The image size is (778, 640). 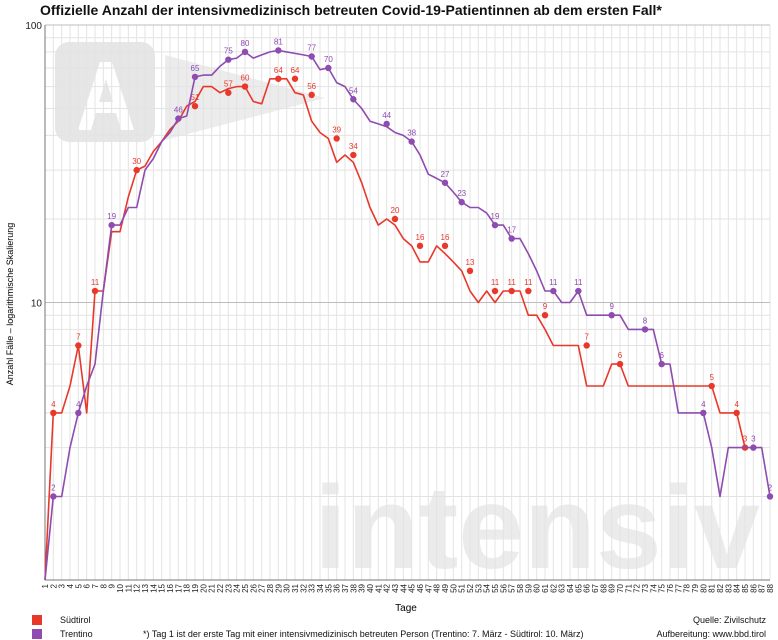 What do you see at coordinates (428, 587) in the screenshot?
I see `x-tick-label: 47` at bounding box center [428, 587].